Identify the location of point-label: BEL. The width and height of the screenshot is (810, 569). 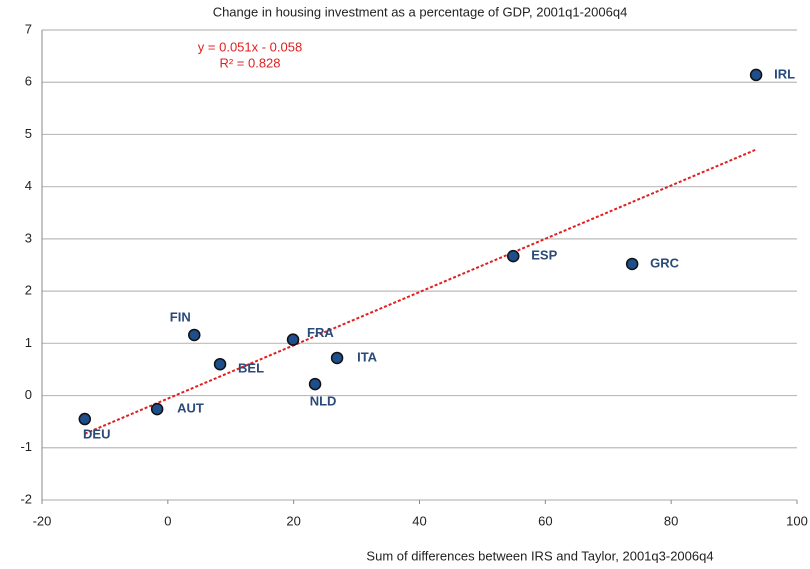
(251, 368).